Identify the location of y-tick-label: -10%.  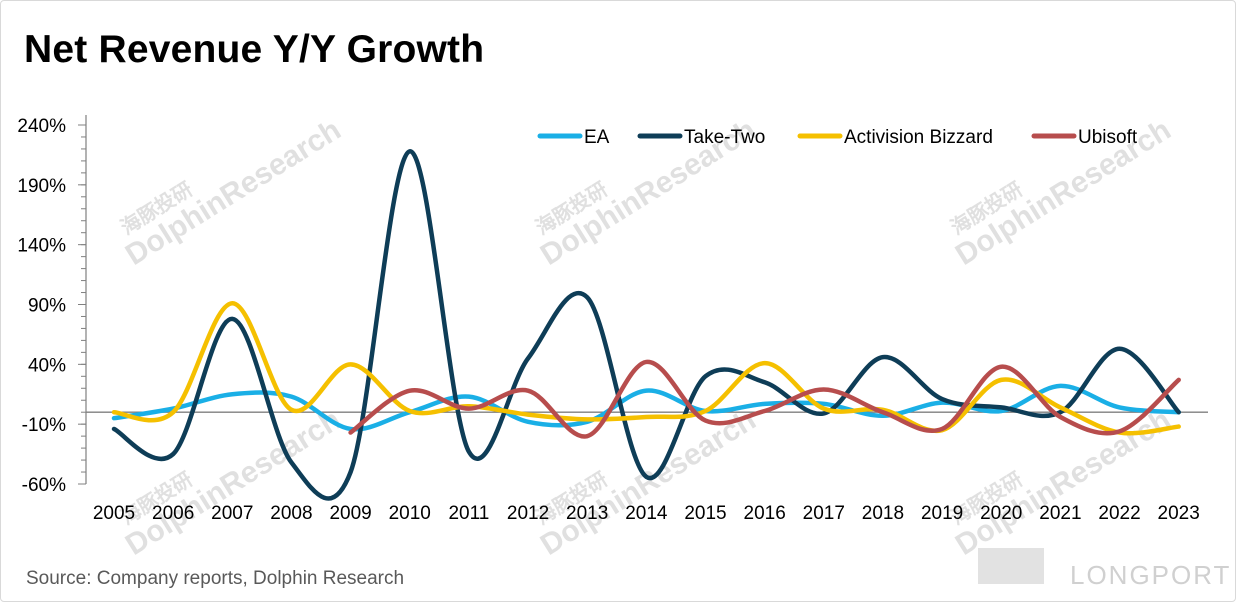
(44, 425).